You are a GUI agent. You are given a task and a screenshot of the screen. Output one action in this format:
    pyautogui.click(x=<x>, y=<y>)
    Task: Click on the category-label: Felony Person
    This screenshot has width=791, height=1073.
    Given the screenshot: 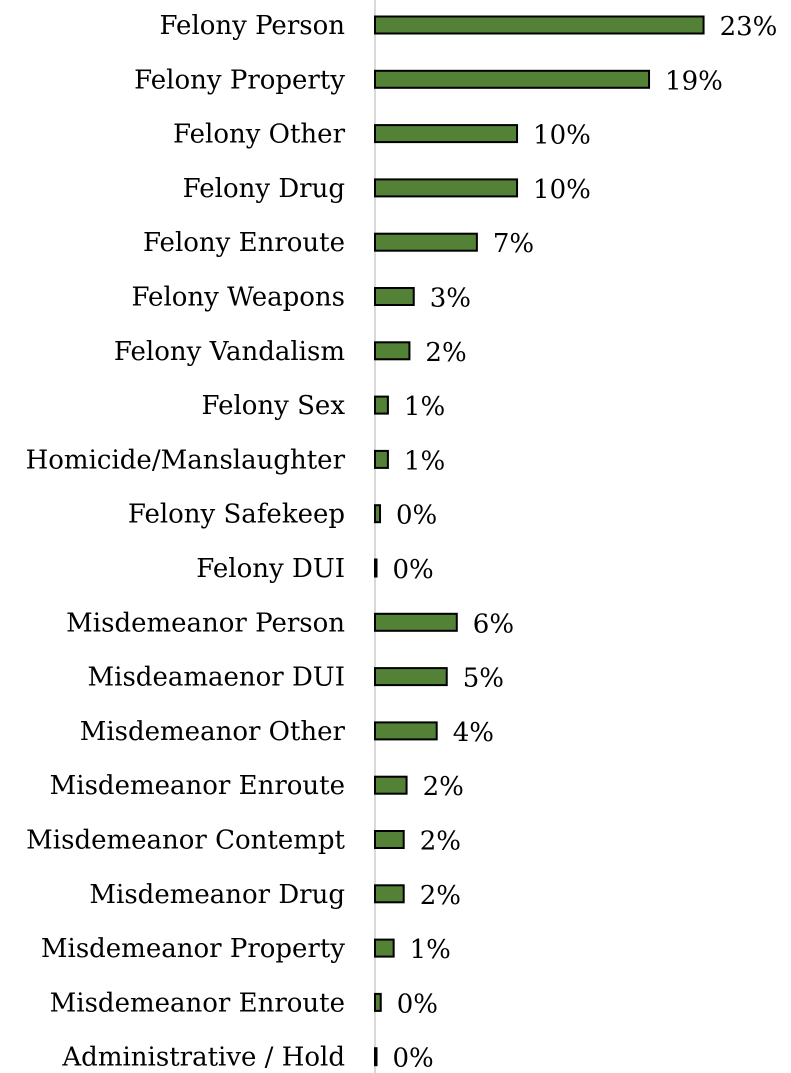 What is the action you would take?
    pyautogui.click(x=252, y=26)
    